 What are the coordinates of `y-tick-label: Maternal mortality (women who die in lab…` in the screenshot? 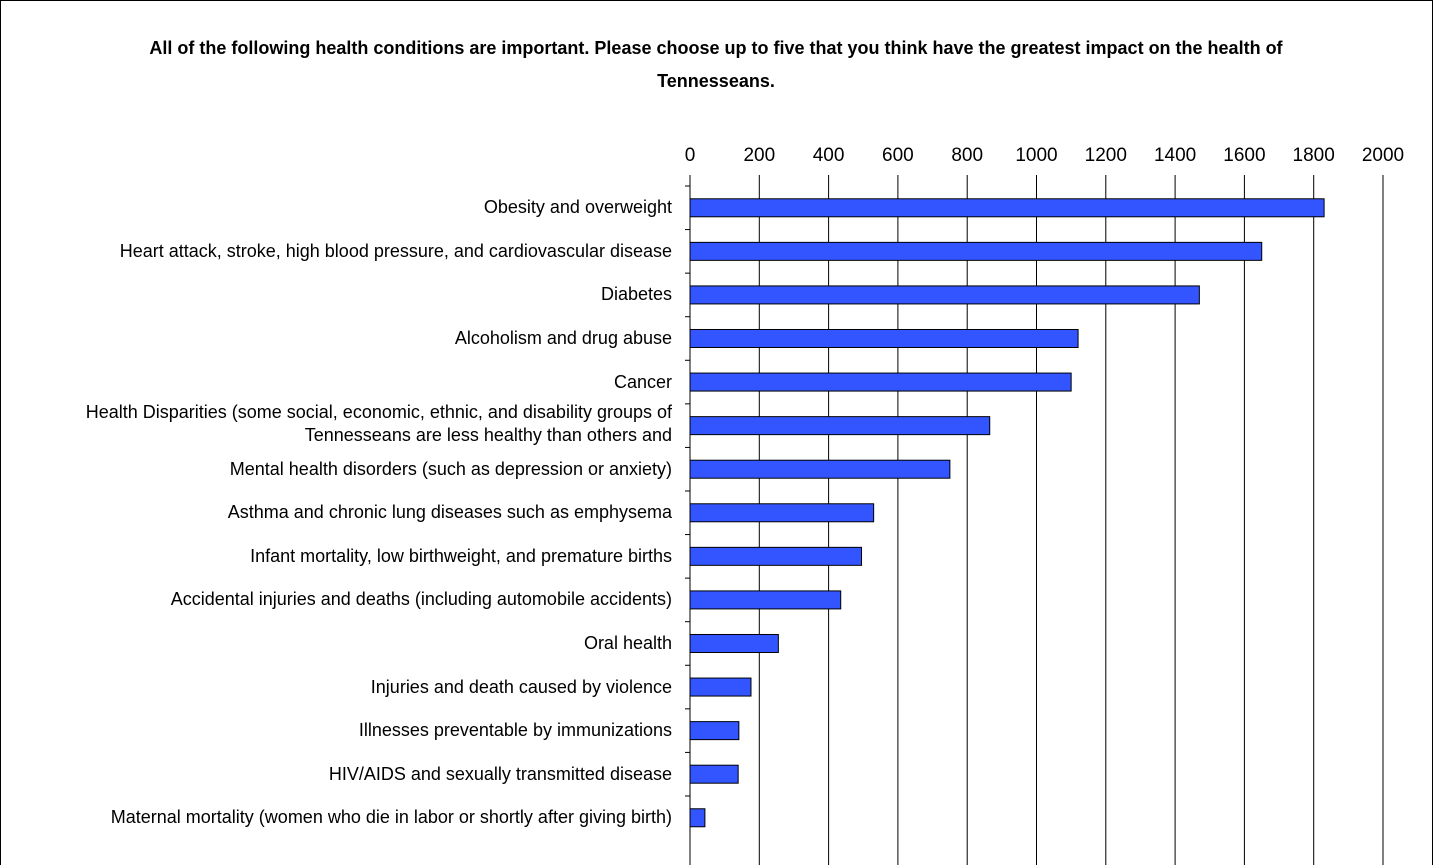 It's located at (391, 817).